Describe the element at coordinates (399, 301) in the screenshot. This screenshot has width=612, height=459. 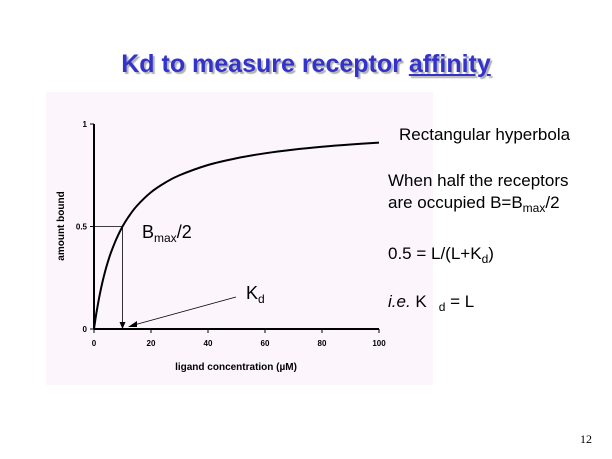
I see `note-ie: i.e.` at that location.